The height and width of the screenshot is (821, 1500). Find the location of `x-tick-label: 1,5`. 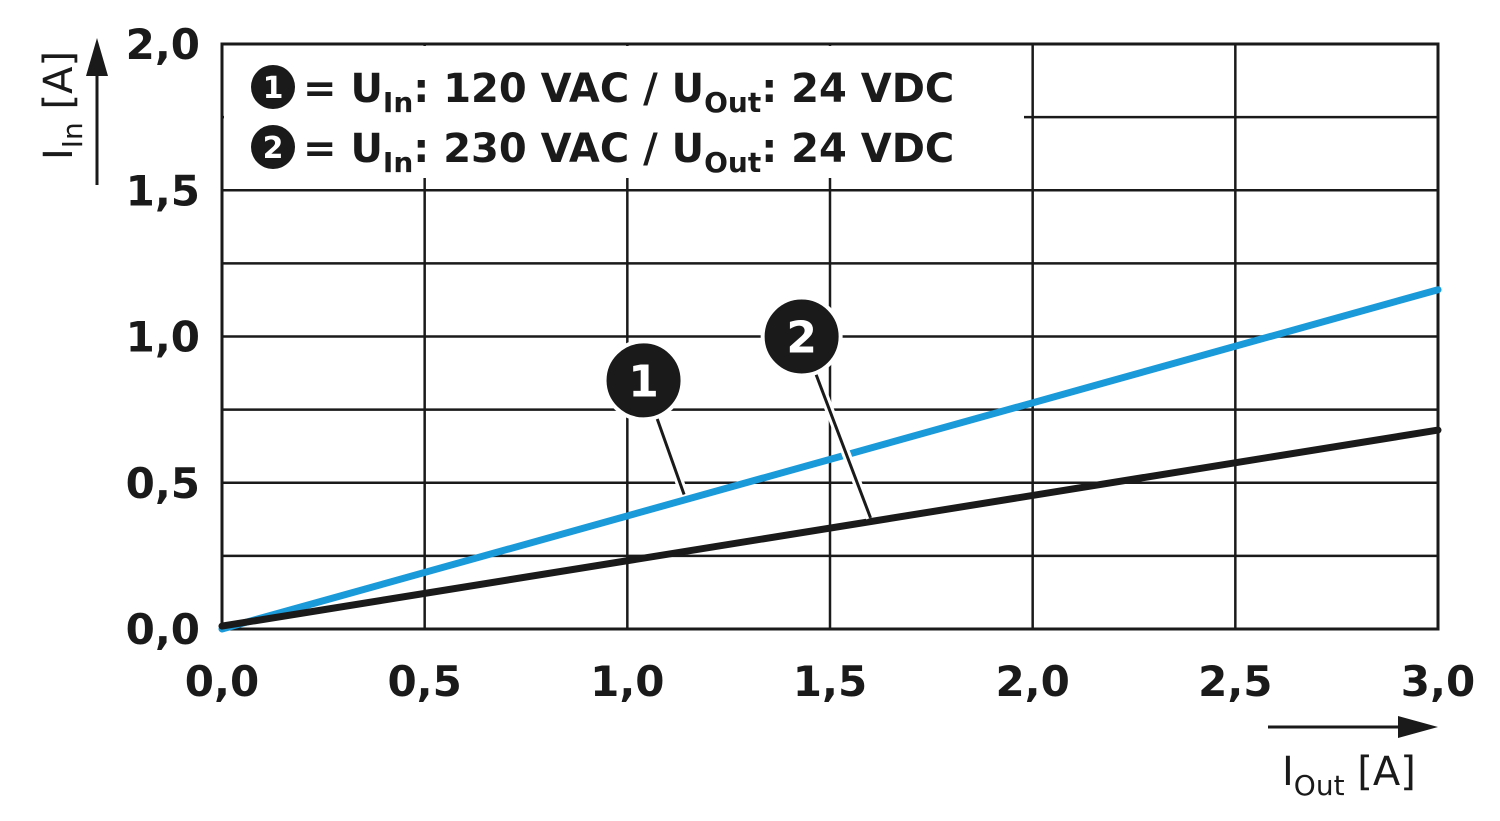

x-tick-label: 1,5 is located at coordinates (830, 681).